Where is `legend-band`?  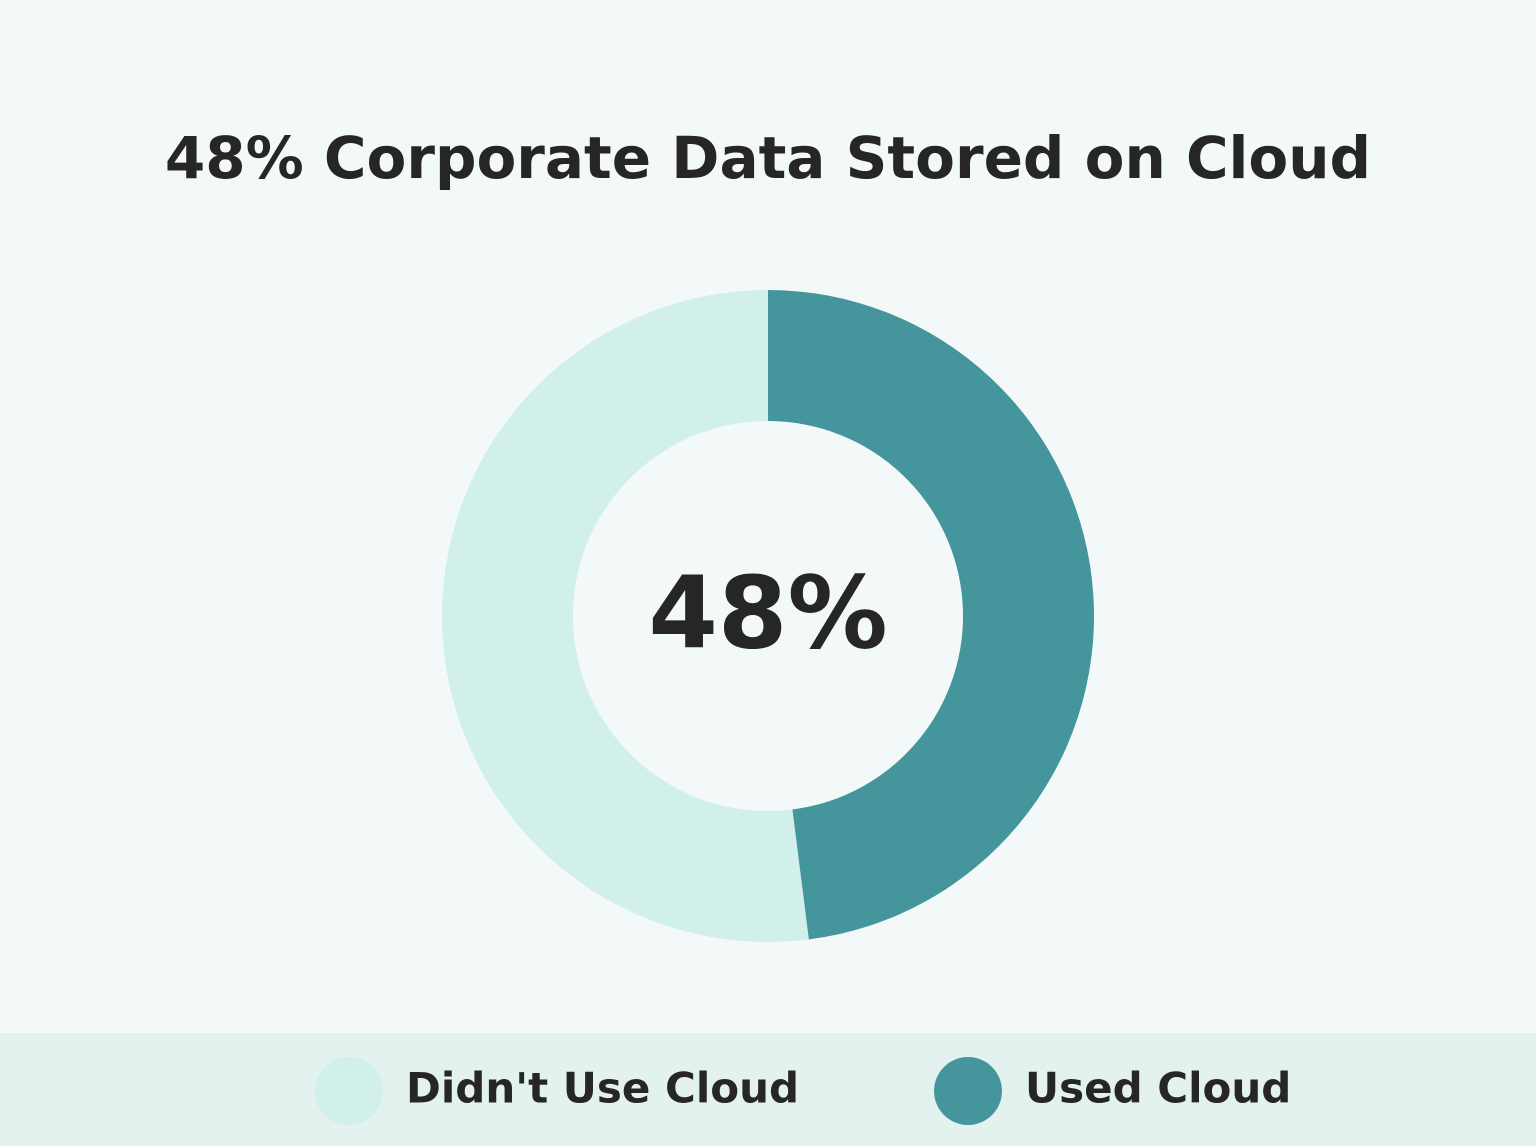
legend-band is located at coordinates (768, 1089).